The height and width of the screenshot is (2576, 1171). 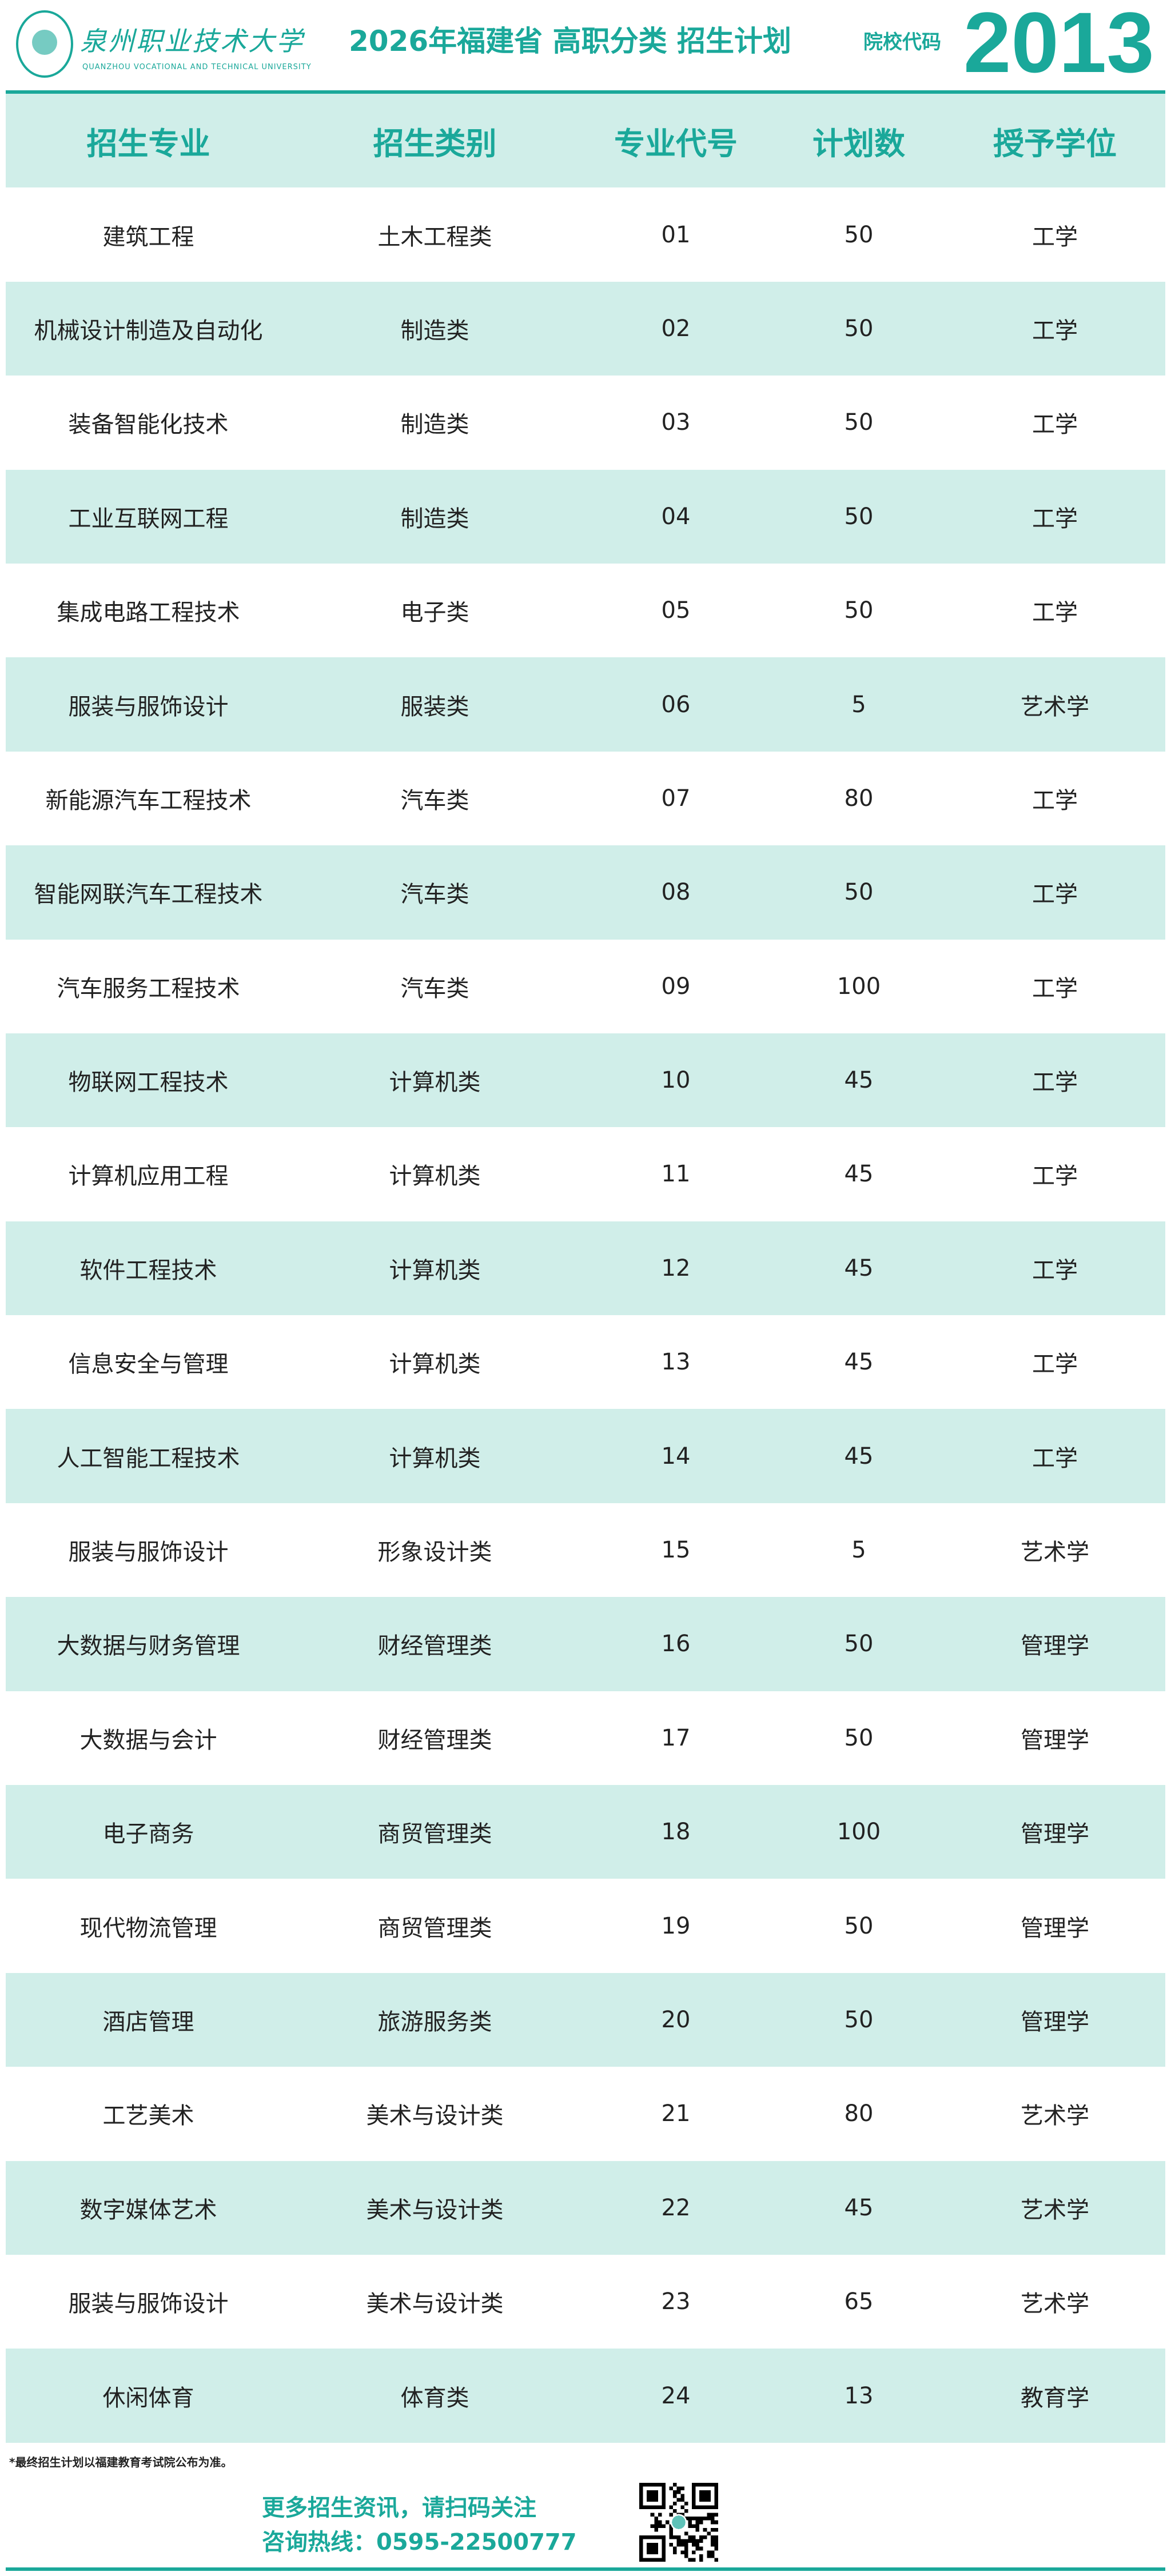 What do you see at coordinates (585, 1269) in the screenshot?
I see `table-row: 软件工程技术 计算机类 12 45 工学` at bounding box center [585, 1269].